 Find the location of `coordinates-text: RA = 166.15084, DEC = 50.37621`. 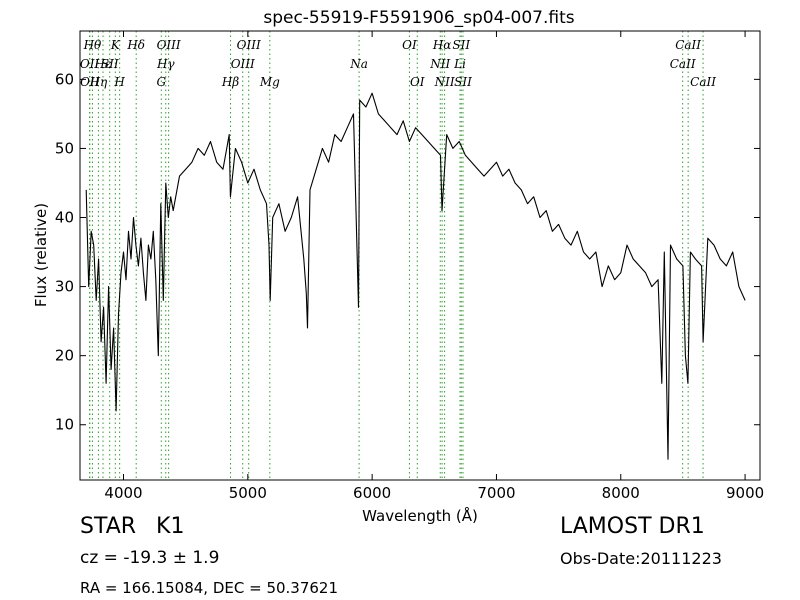

coordinates-text: RA = 166.15084, DEC = 50.37621 is located at coordinates (209, 588).